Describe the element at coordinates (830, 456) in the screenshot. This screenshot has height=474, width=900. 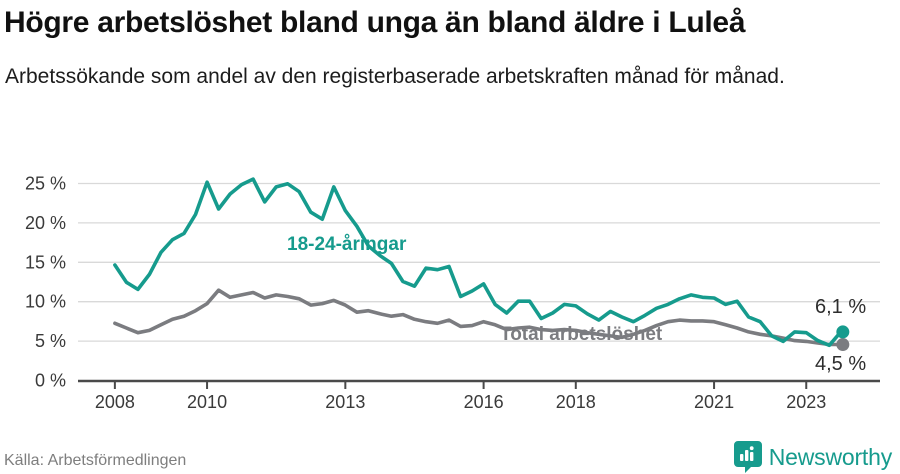
I see `newsworthy-wordmark: Newsworthy` at that location.